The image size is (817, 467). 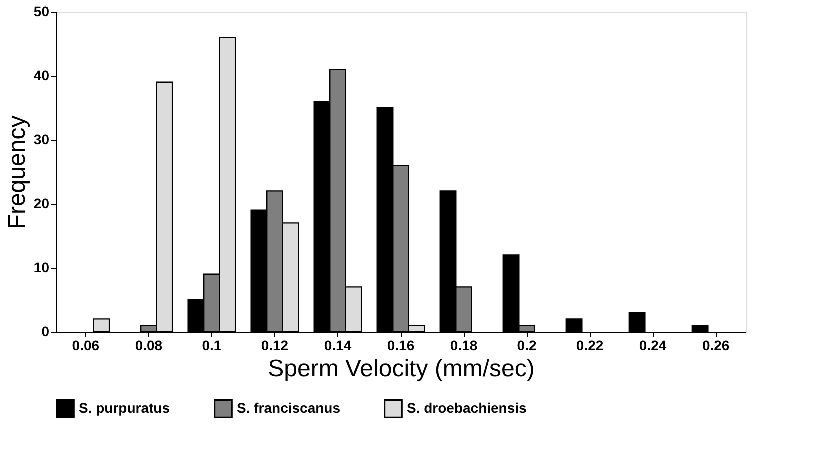 What do you see at coordinates (46, 332) in the screenshot?
I see `y-tick-label: 0` at bounding box center [46, 332].